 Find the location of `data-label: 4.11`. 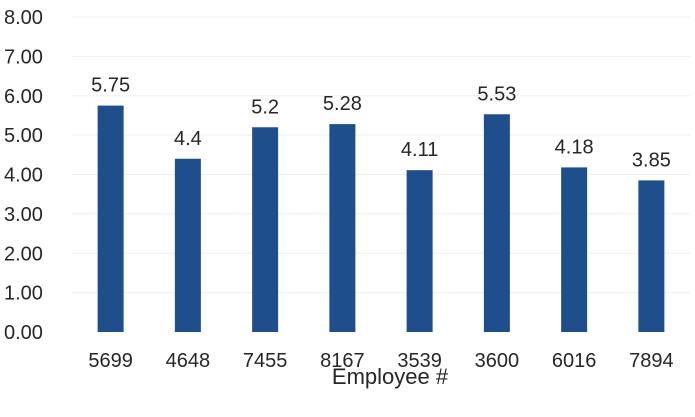

data-label: 4.11 is located at coordinates (419, 150).